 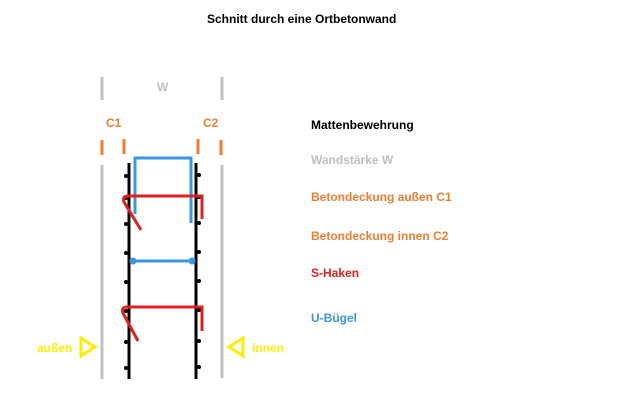 I want to click on mesh-bars, so click(x=162, y=271).